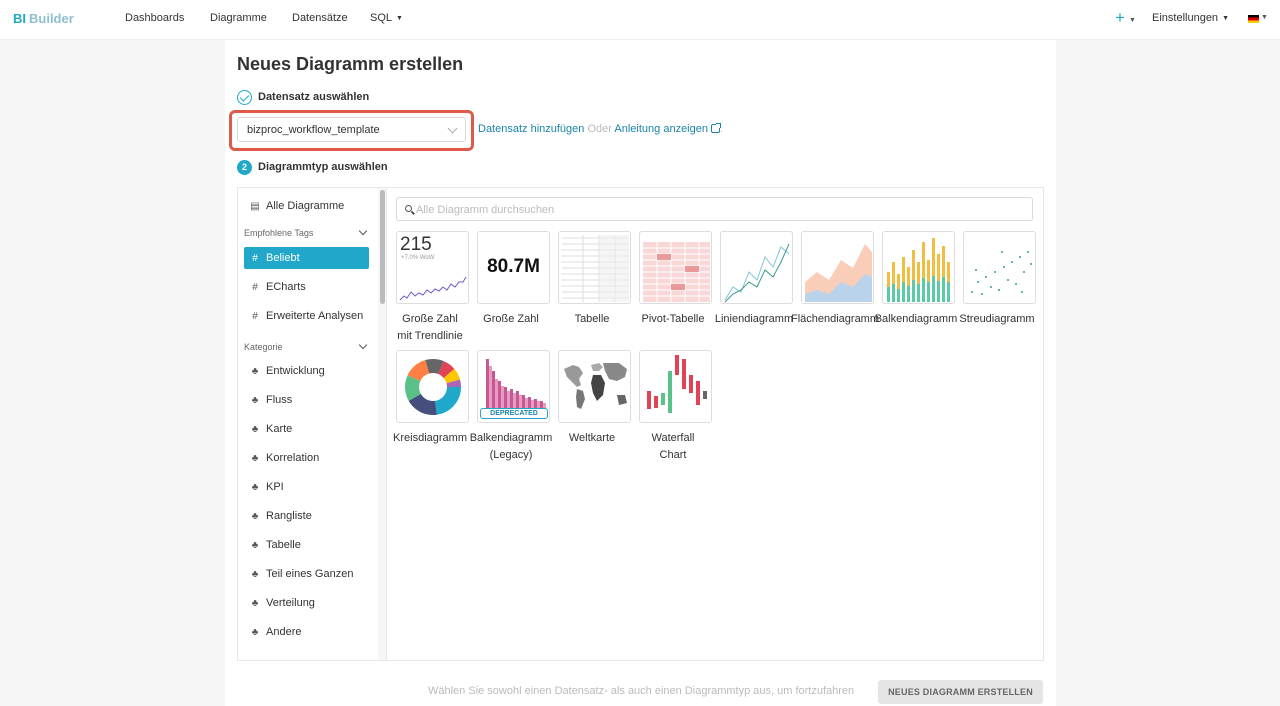  What do you see at coordinates (279, 233) in the screenshot?
I see `recommended-tags-label: Empfohlene Tags` at bounding box center [279, 233].